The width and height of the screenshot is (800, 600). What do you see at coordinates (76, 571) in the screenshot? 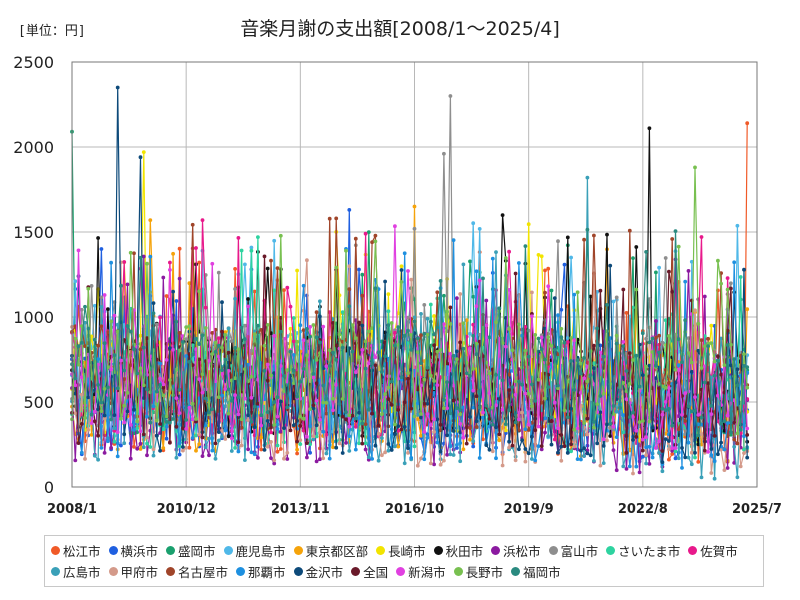
I see `legend-item: 広島市` at bounding box center [76, 571].